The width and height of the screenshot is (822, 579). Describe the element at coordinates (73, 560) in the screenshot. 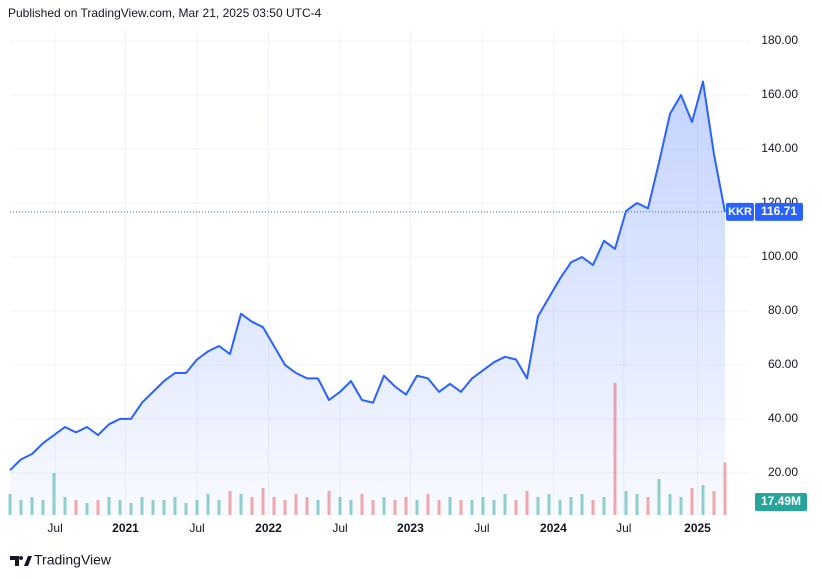

I see `footer-logo-text: TradingView` at that location.